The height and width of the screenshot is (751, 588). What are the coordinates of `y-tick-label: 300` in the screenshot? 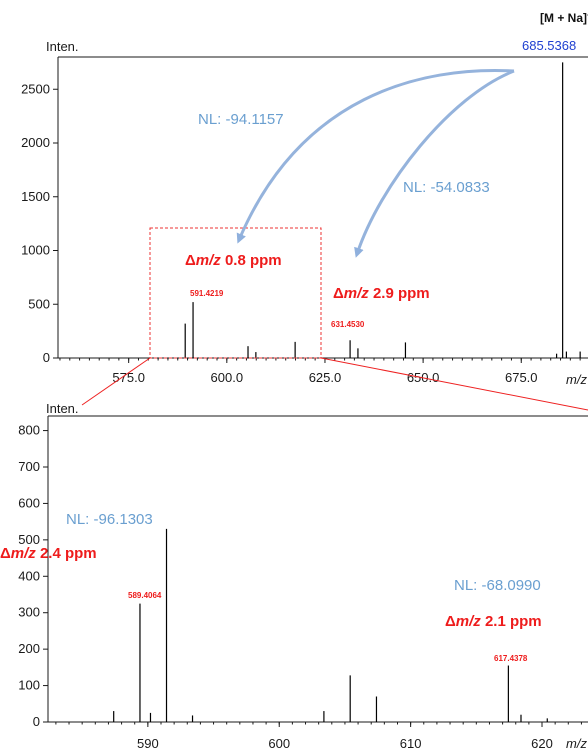 It's located at (29, 612).